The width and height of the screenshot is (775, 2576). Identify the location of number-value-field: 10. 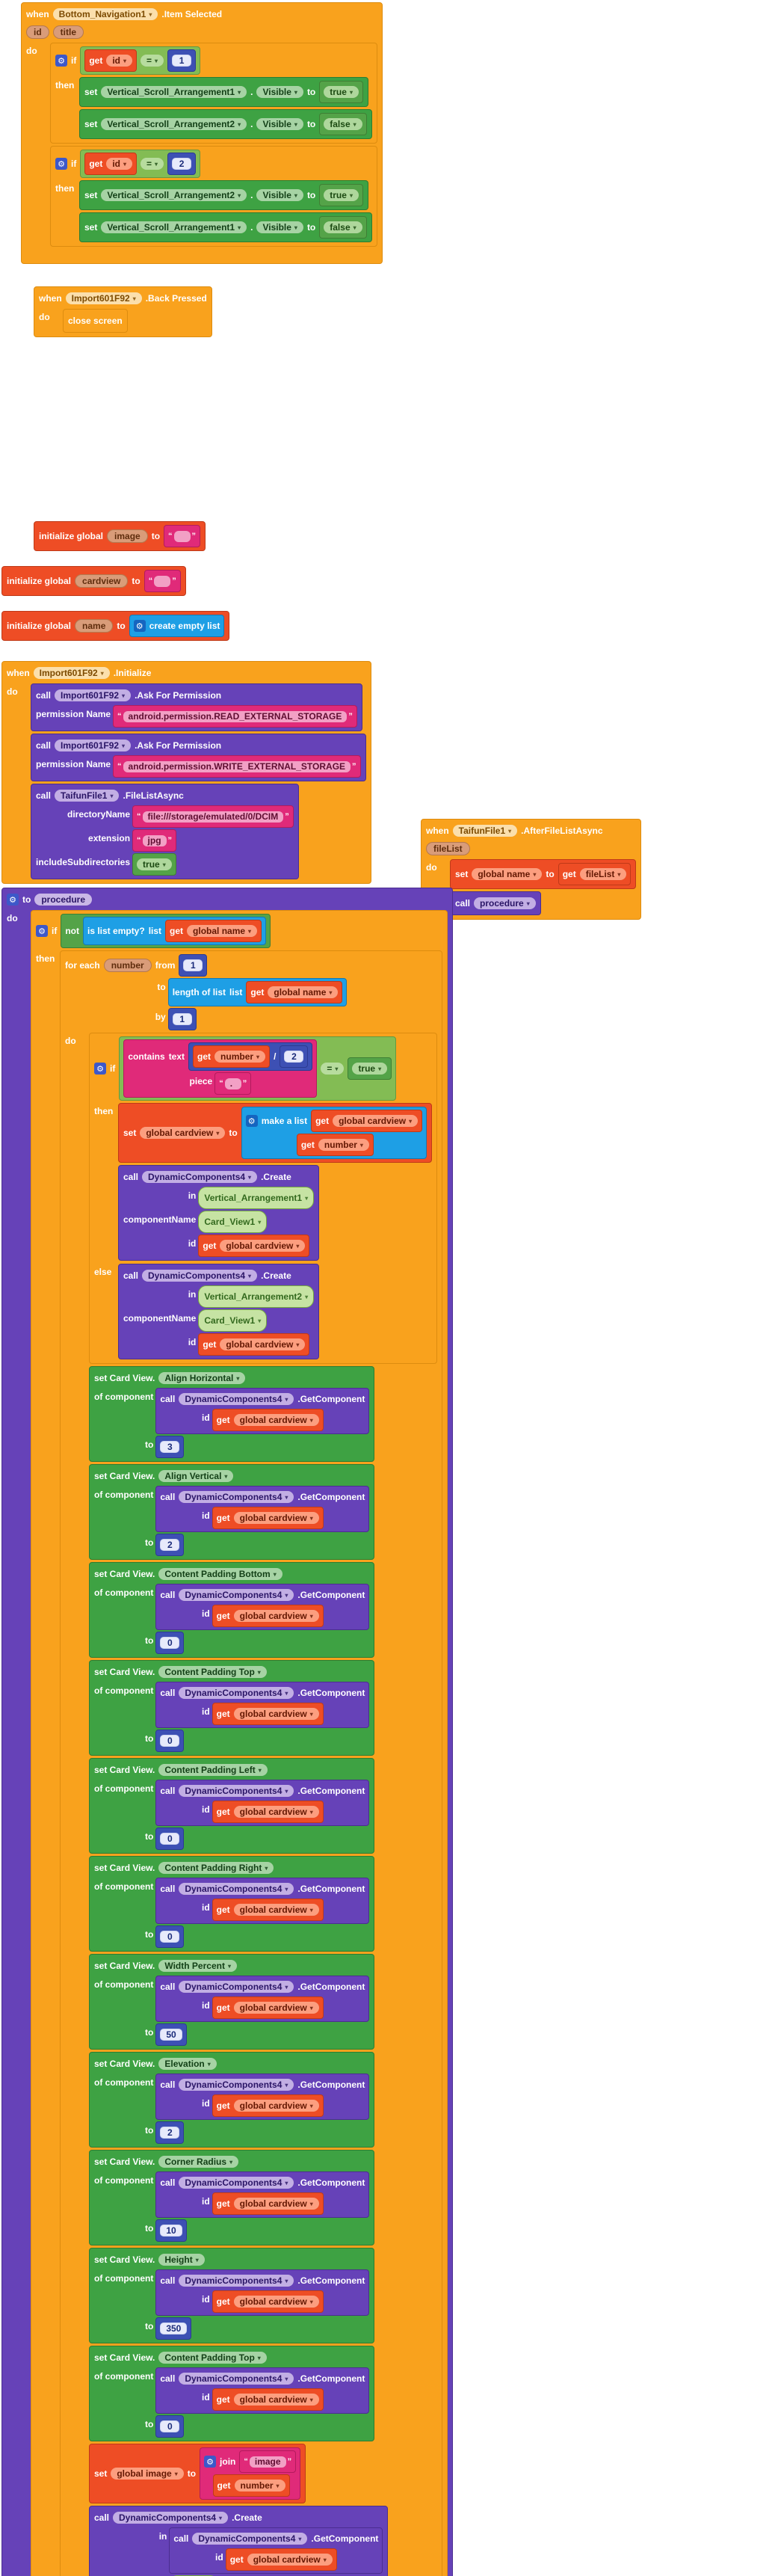
(171, 2231).